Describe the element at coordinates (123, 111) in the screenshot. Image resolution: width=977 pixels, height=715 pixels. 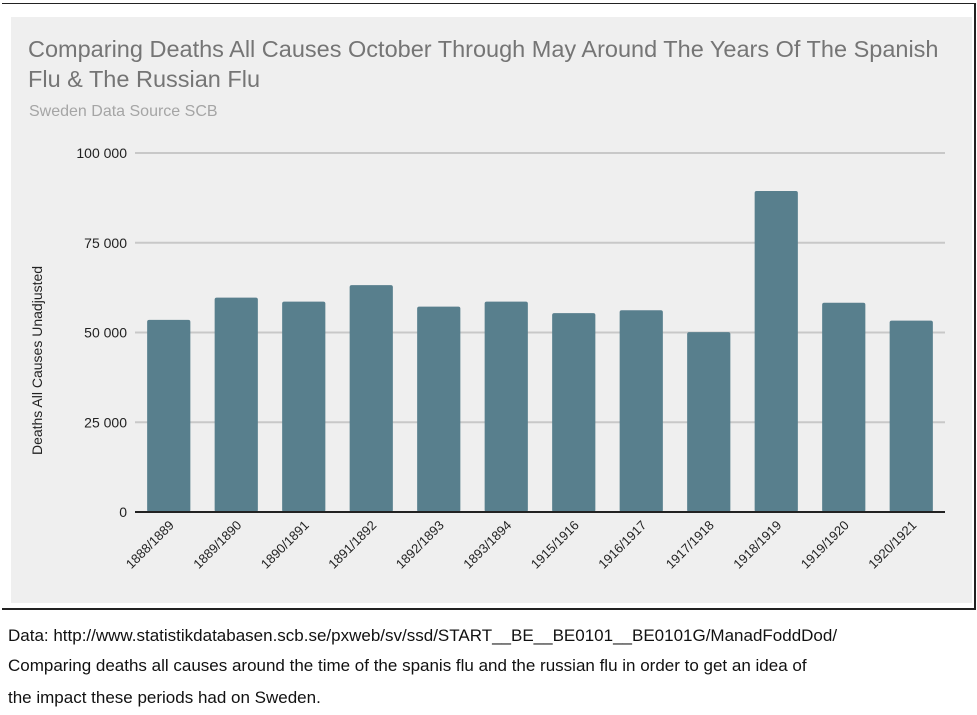
I see `chart-subtitle: Sweden Data Source SCB` at that location.